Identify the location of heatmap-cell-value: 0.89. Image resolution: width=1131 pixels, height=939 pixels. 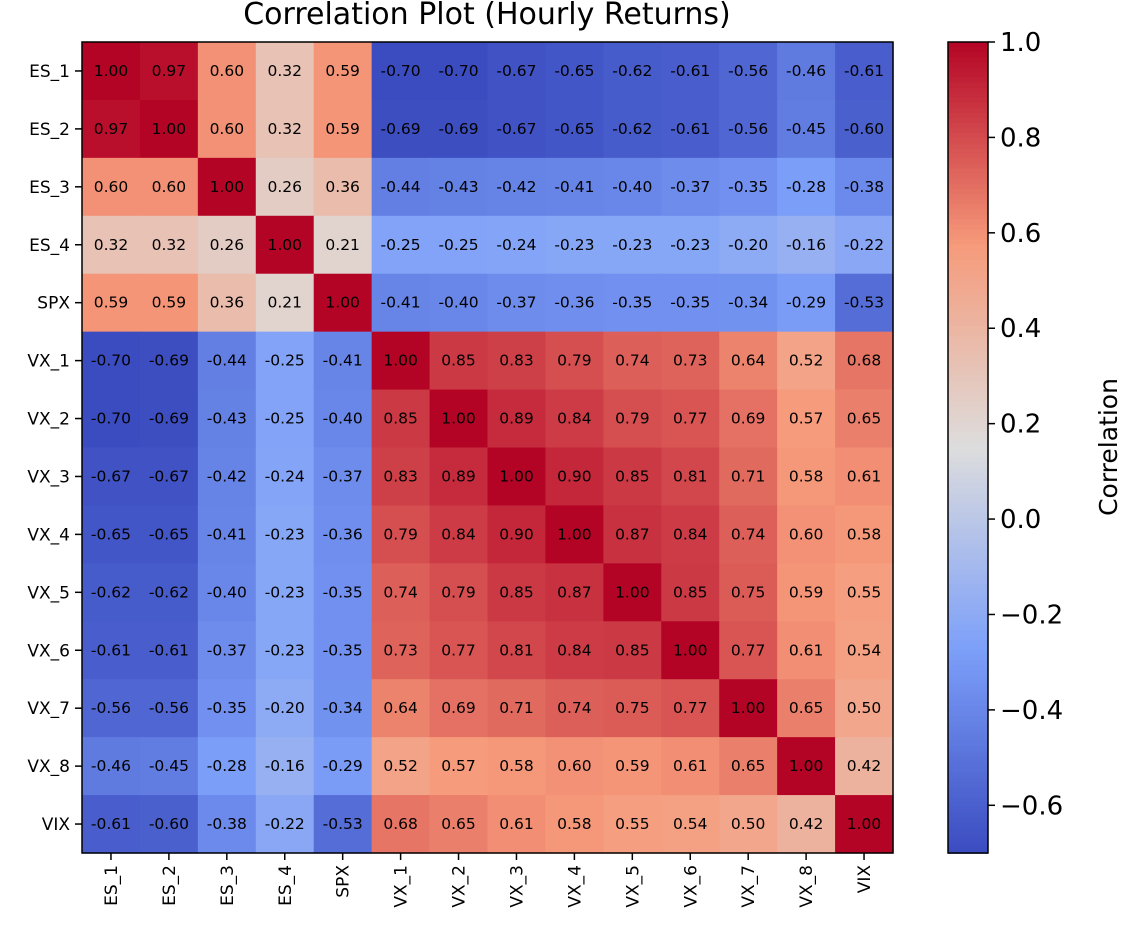
(458, 476).